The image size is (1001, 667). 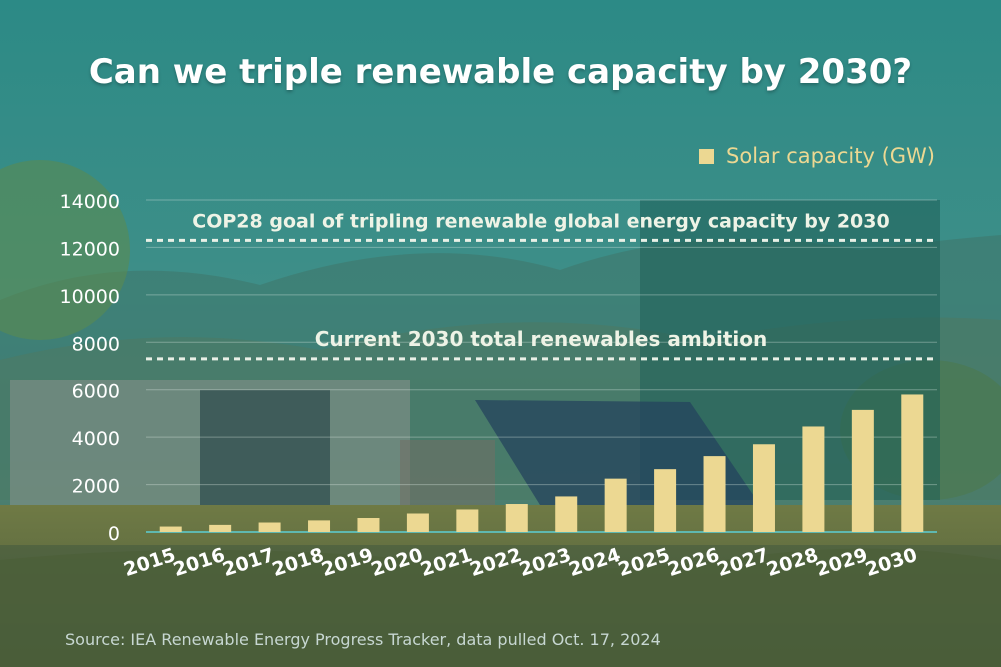 What do you see at coordinates (96, 487) in the screenshot?
I see `y-tick-label: 2000` at bounding box center [96, 487].